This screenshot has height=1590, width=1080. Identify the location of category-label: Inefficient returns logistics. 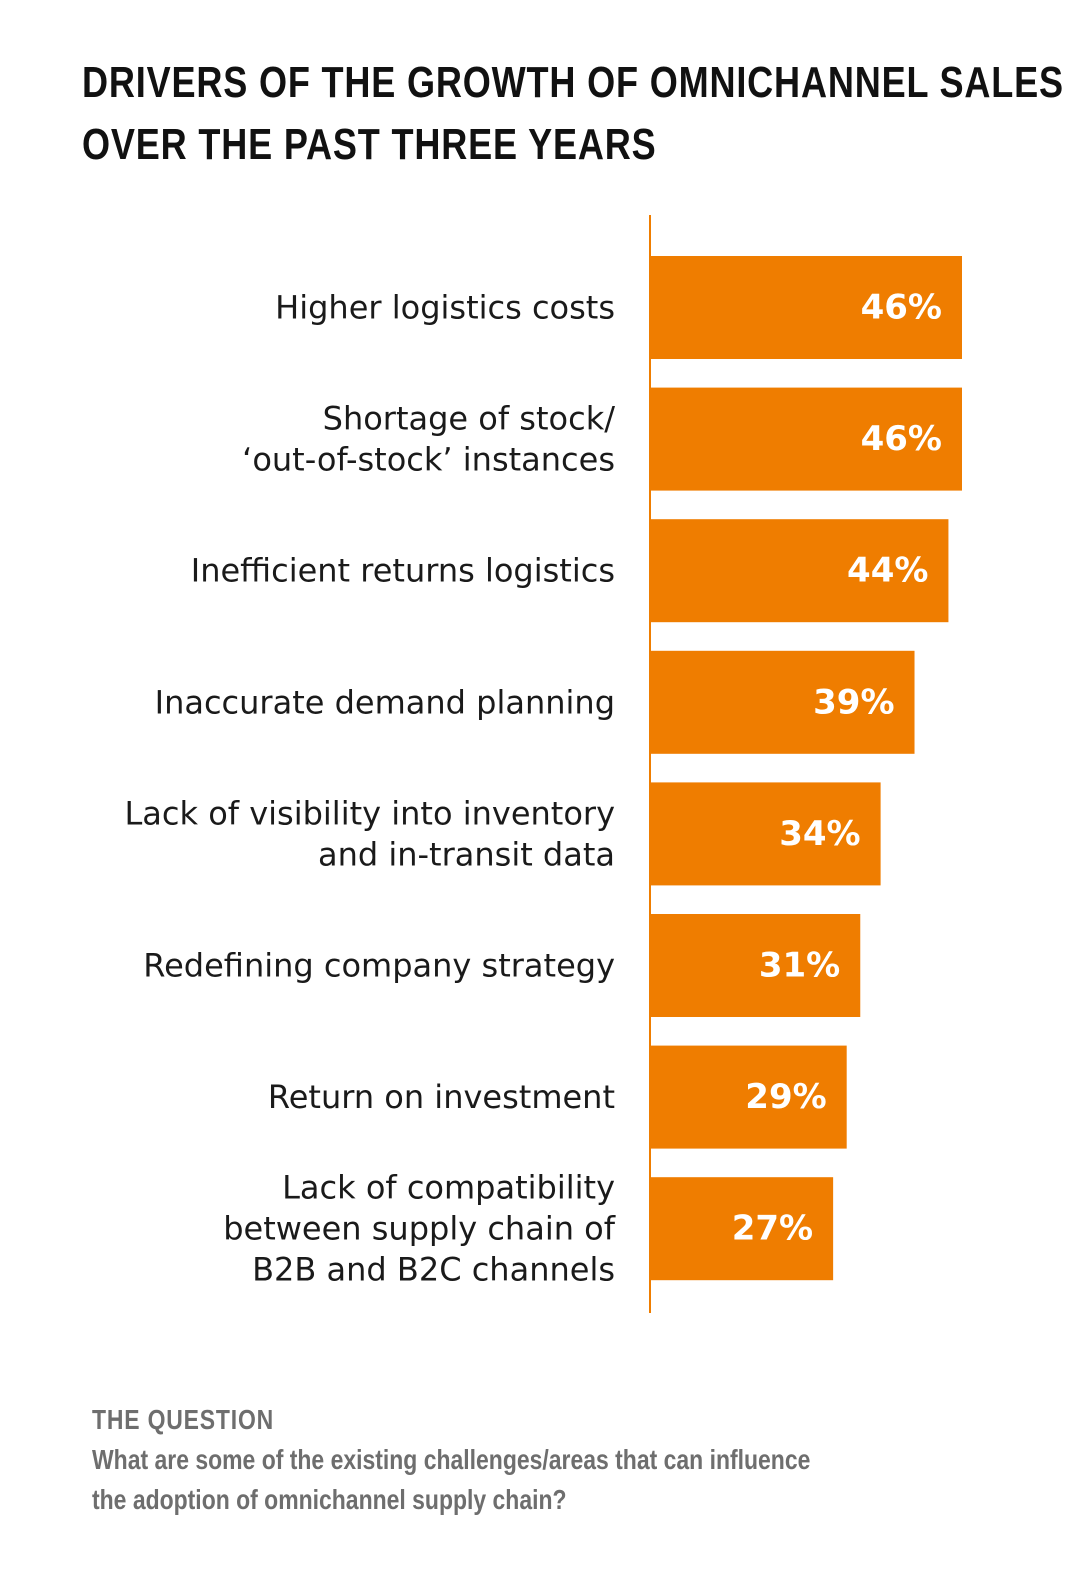
(403, 571).